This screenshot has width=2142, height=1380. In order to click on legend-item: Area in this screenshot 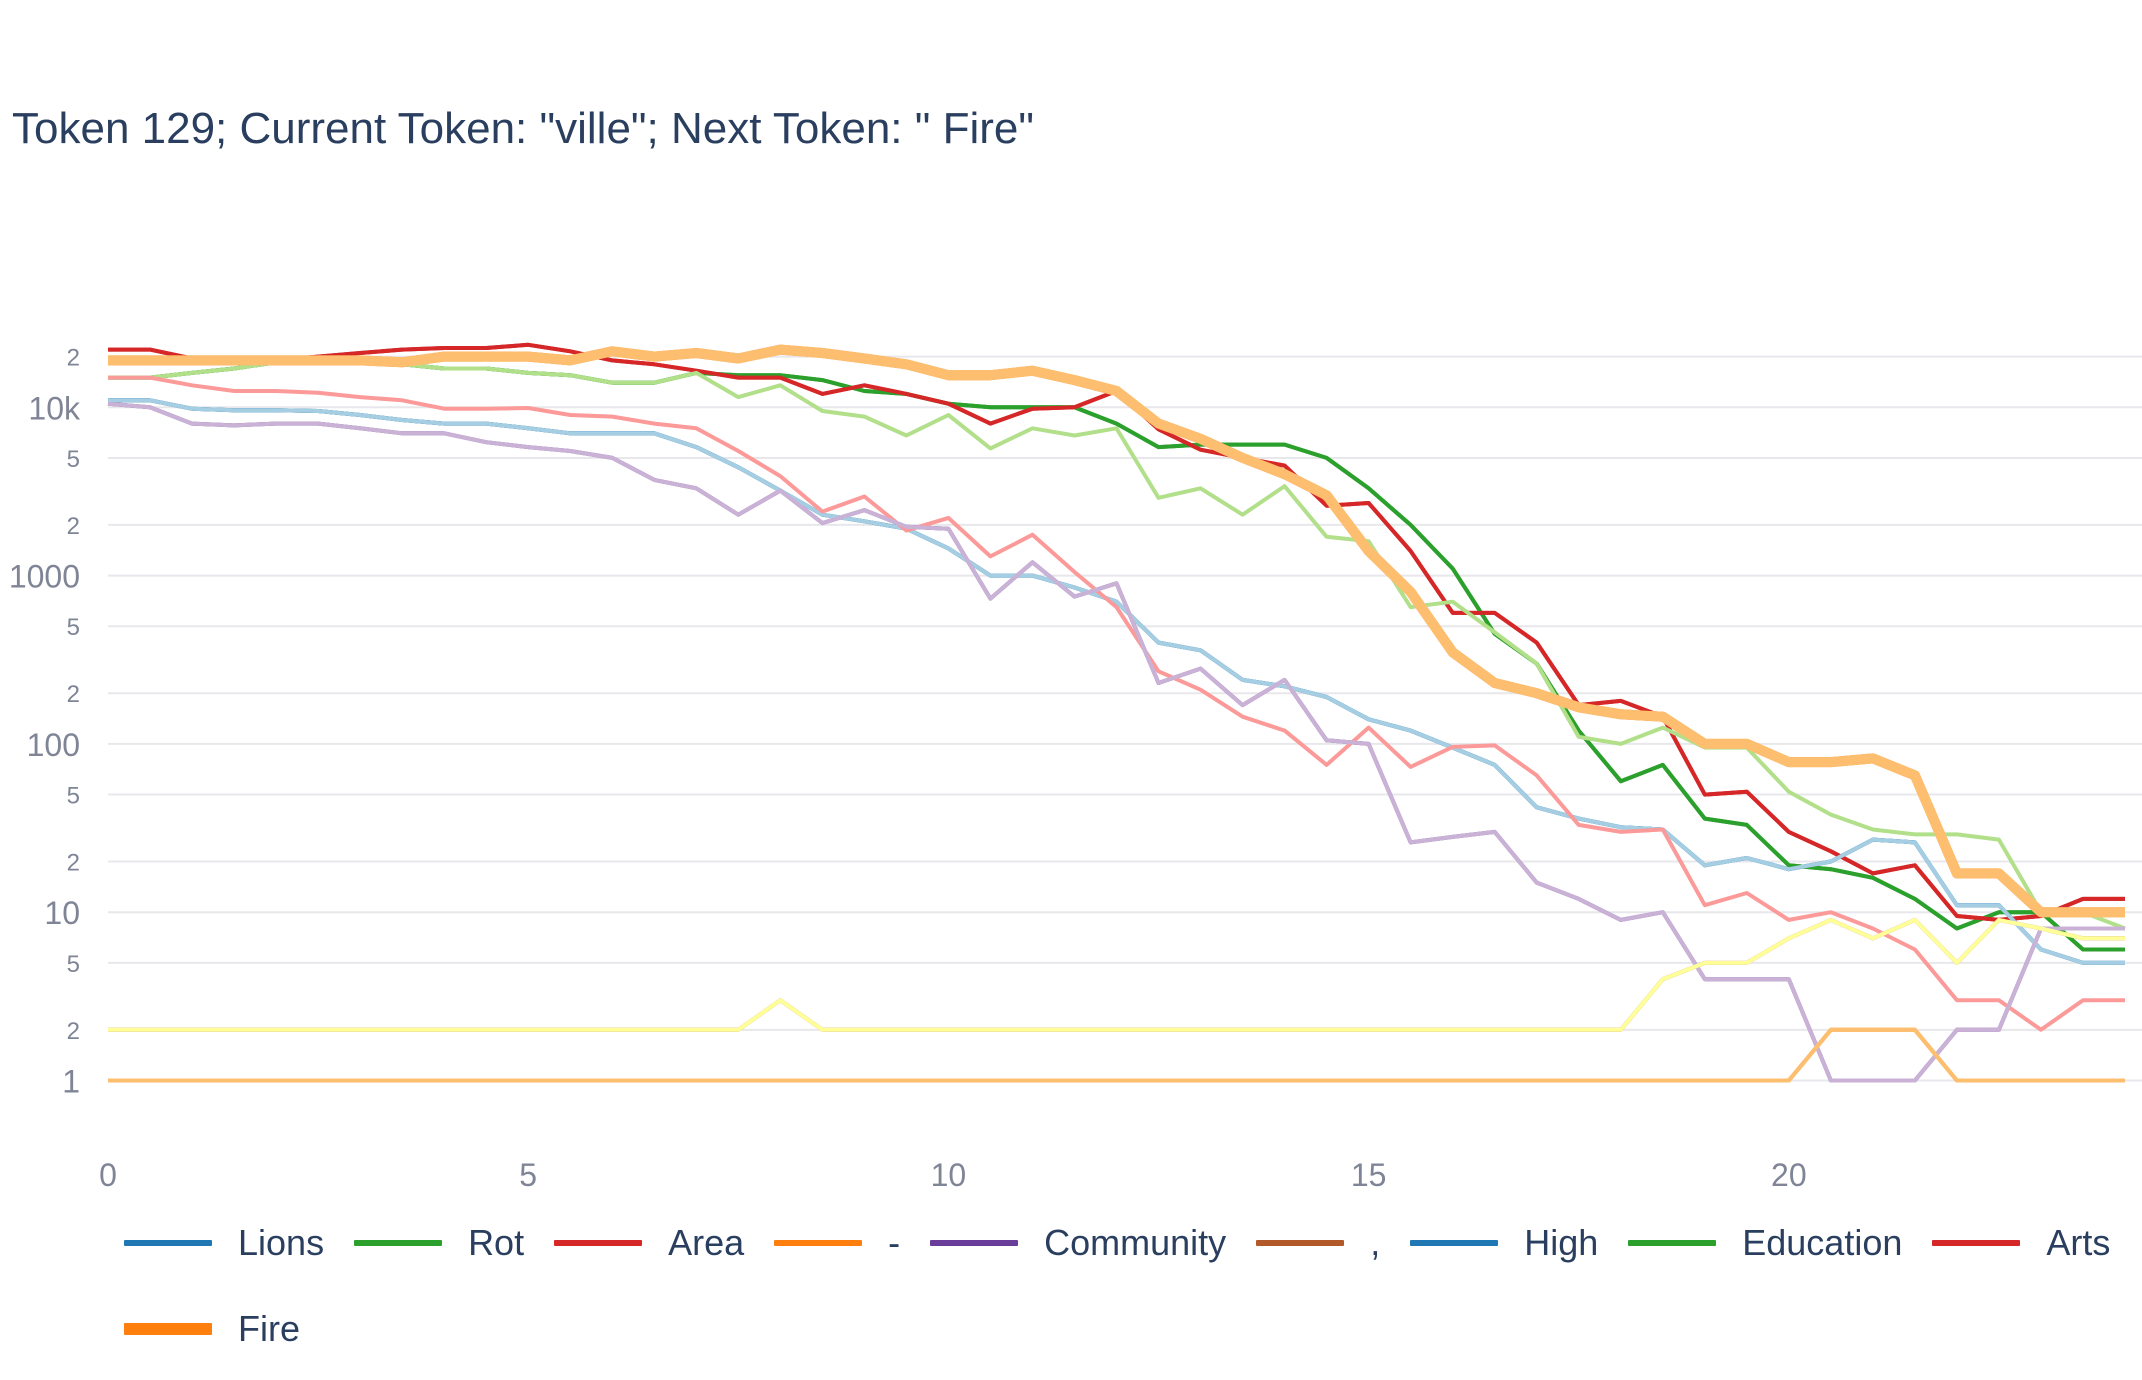, I will do `click(649, 1243)`.